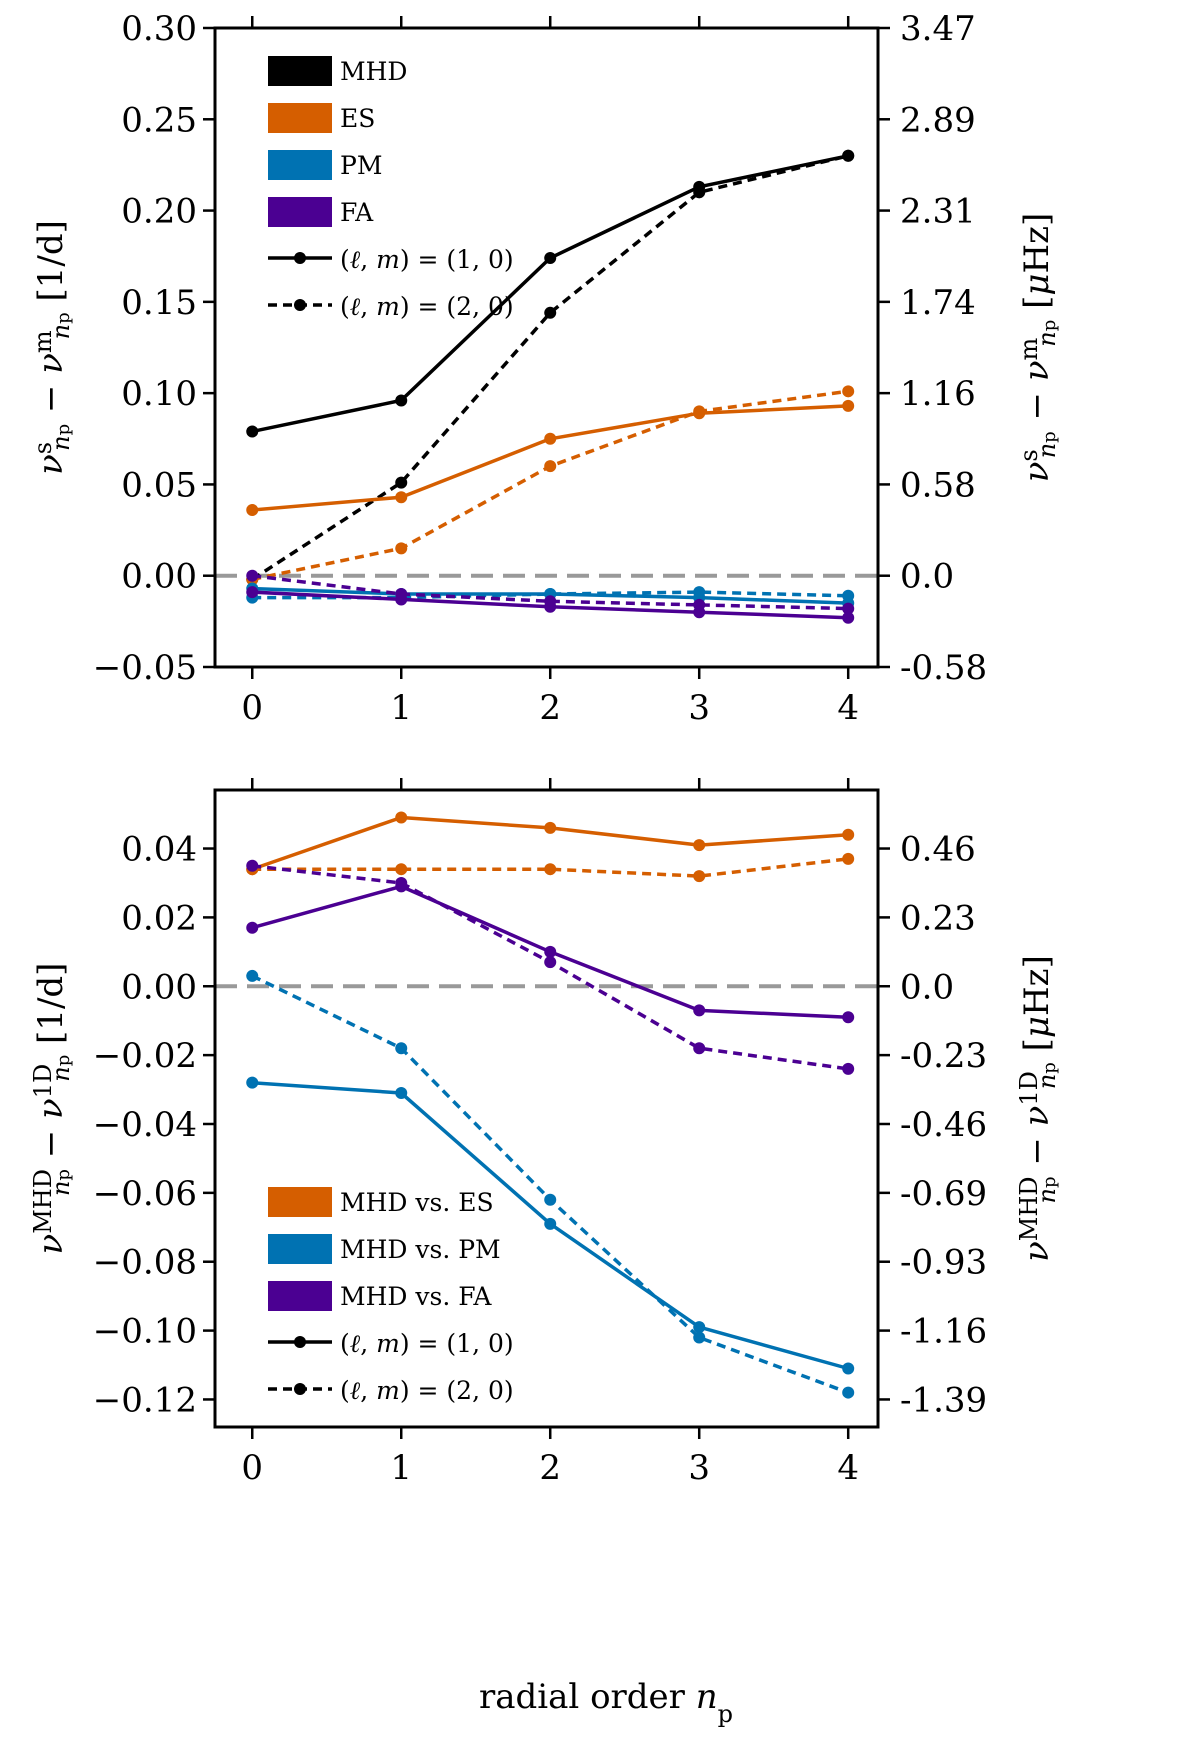 The image size is (1200, 1740). I want to click on legend-label: (ℓ, m) = (1, 0), so click(427, 1343).